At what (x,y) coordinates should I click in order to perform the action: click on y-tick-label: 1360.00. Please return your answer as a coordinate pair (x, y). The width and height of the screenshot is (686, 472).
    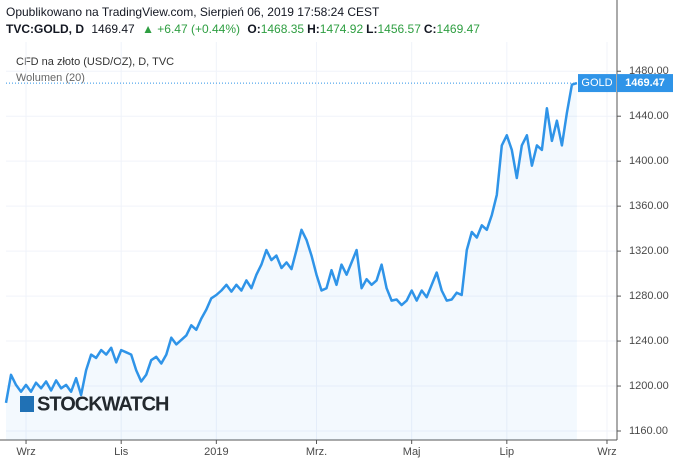
    Looking at the image, I should click on (649, 206).